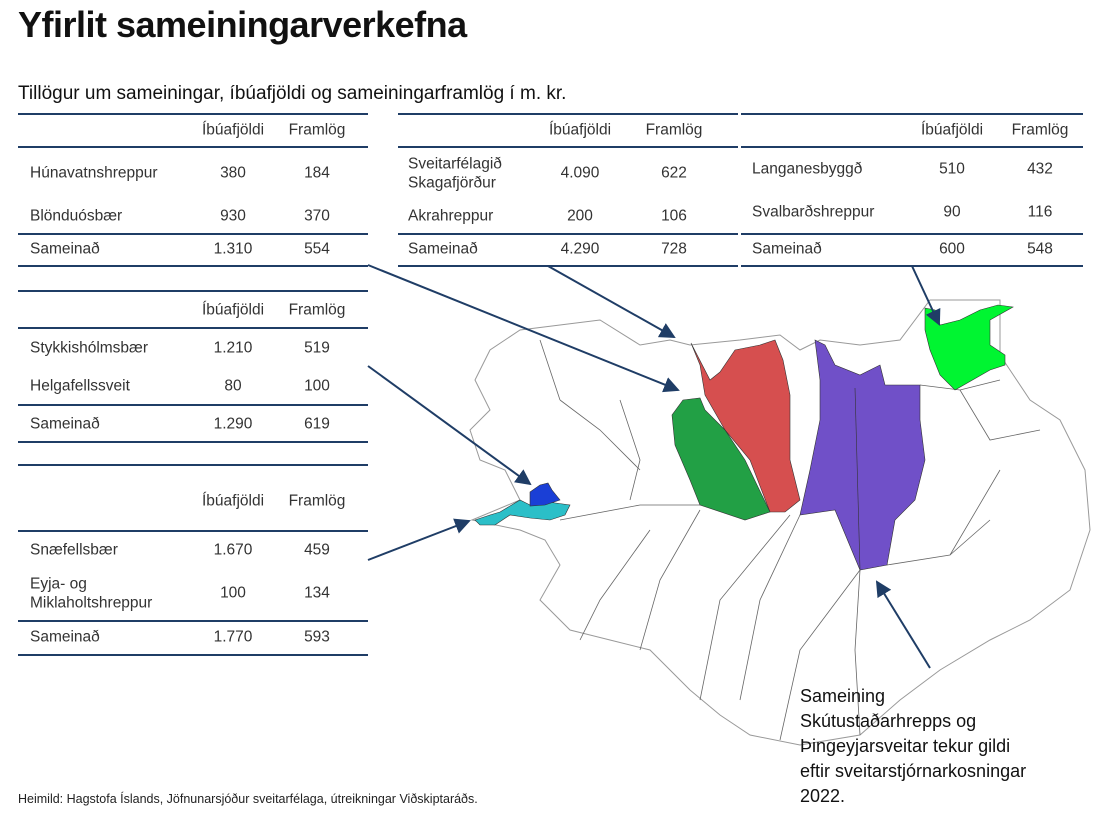 This screenshot has height=817, width=1109. Describe the element at coordinates (926, 295) in the screenshot. I see `arrow-langanes` at that location.